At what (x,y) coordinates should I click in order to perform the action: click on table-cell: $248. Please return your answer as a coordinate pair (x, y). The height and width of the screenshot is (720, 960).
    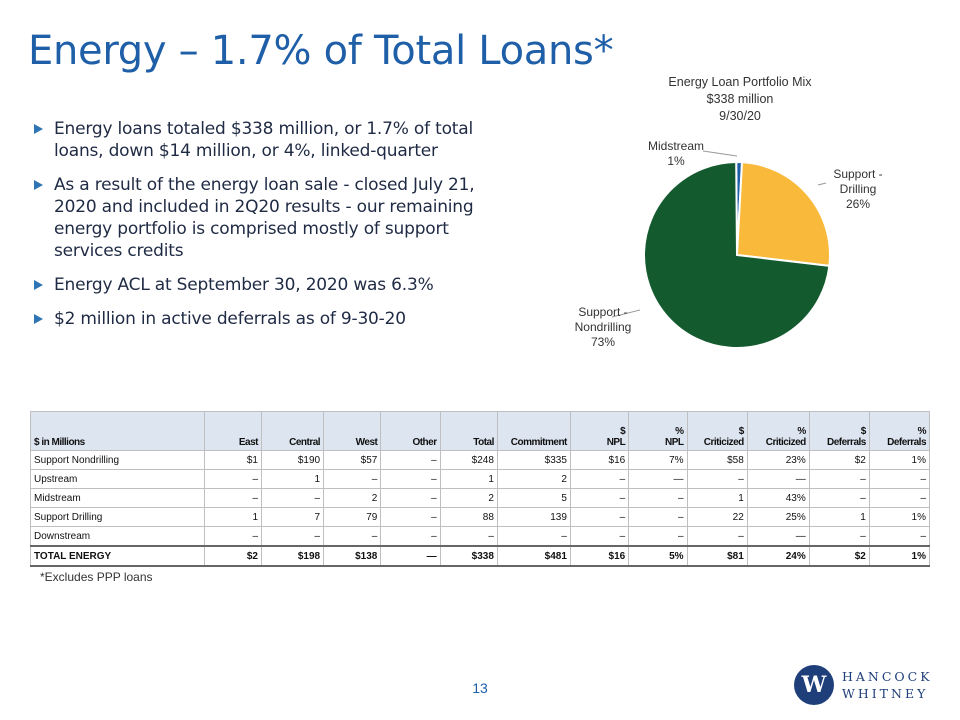
    Looking at the image, I should click on (468, 460).